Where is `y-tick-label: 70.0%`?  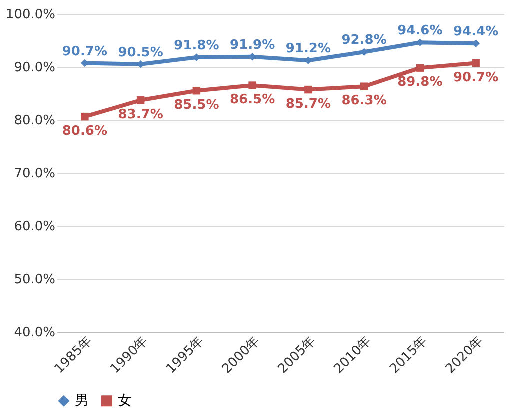 y-tick-label: 70.0% is located at coordinates (35, 174).